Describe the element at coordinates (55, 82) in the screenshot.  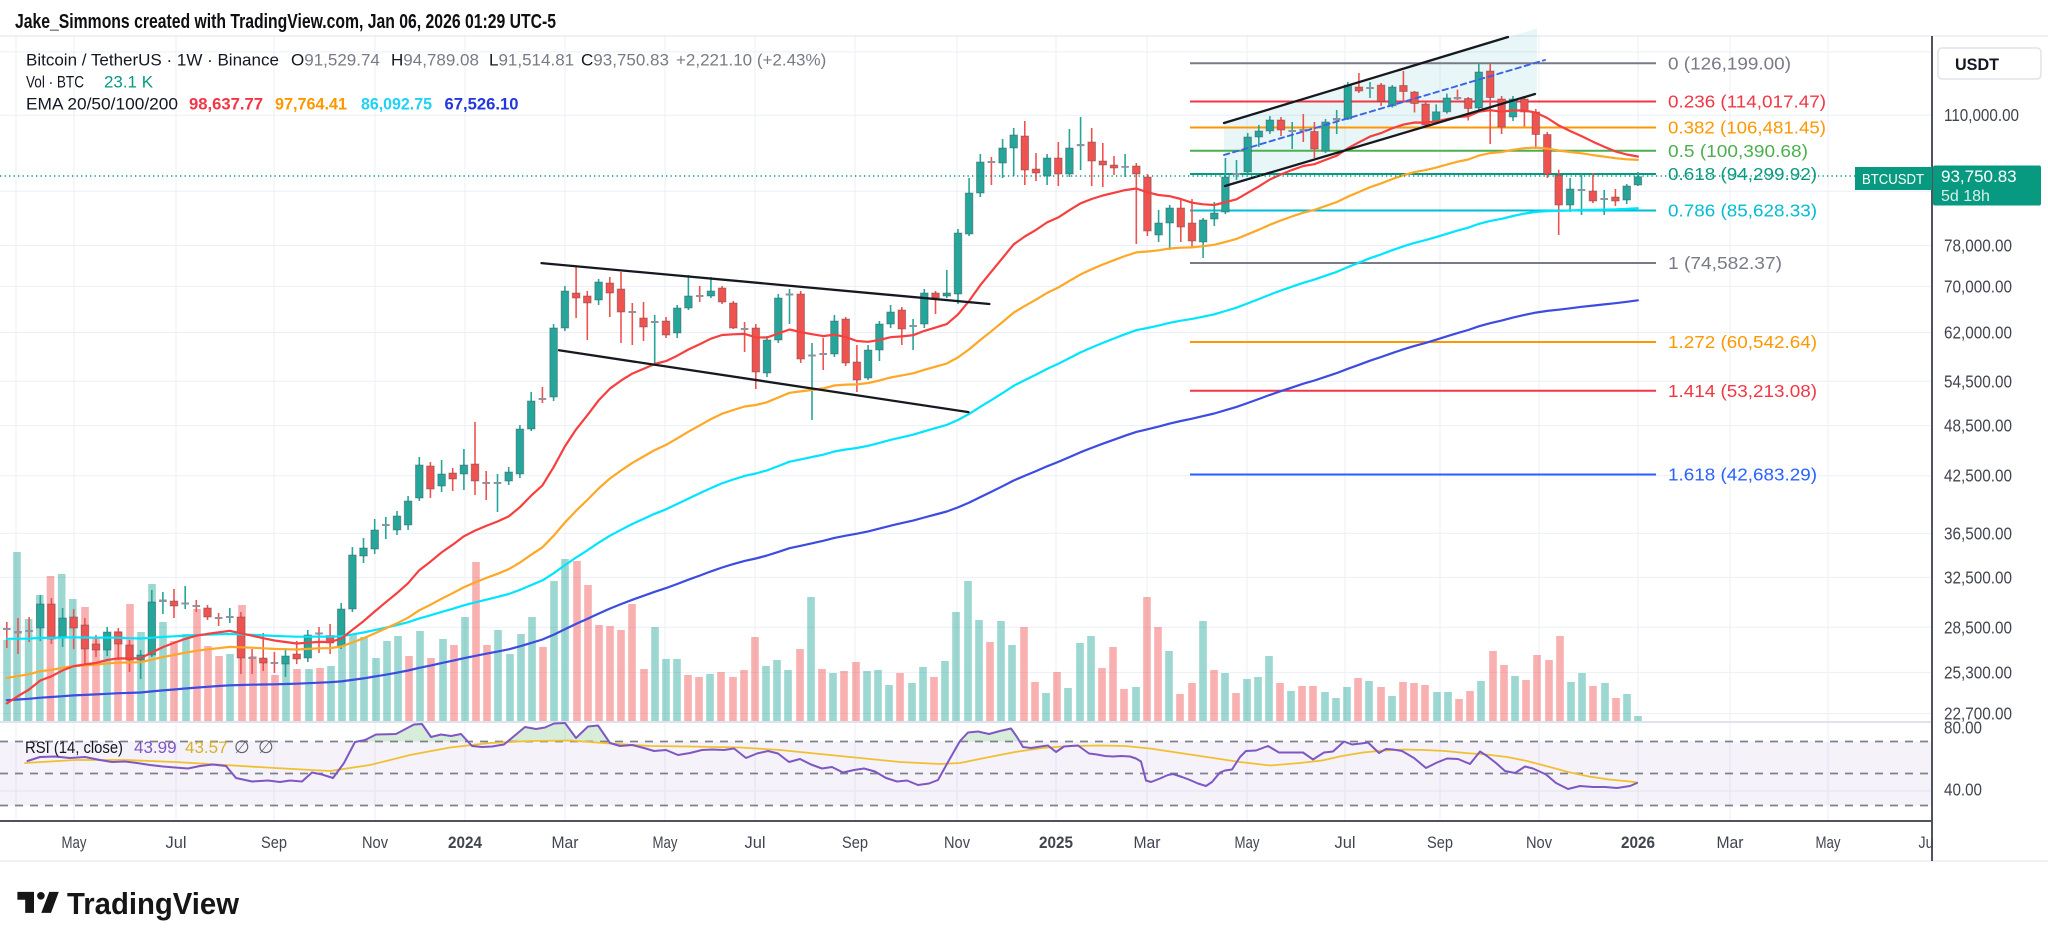
I see `svg-text: Vol · BTC` at that location.